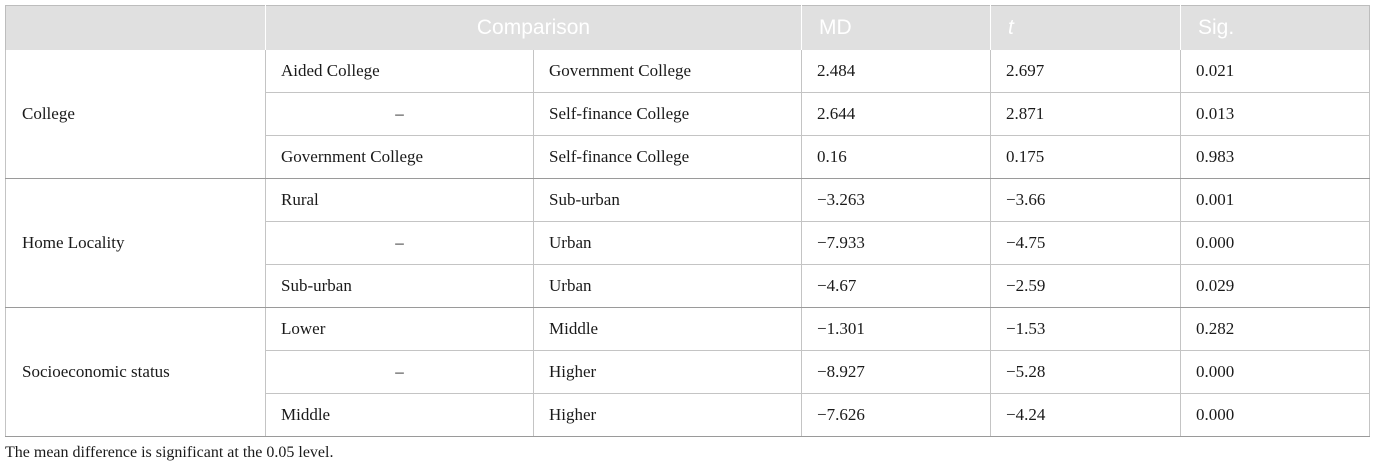 The height and width of the screenshot is (468, 1375). I want to click on header-sig: Sig., so click(1275, 27).